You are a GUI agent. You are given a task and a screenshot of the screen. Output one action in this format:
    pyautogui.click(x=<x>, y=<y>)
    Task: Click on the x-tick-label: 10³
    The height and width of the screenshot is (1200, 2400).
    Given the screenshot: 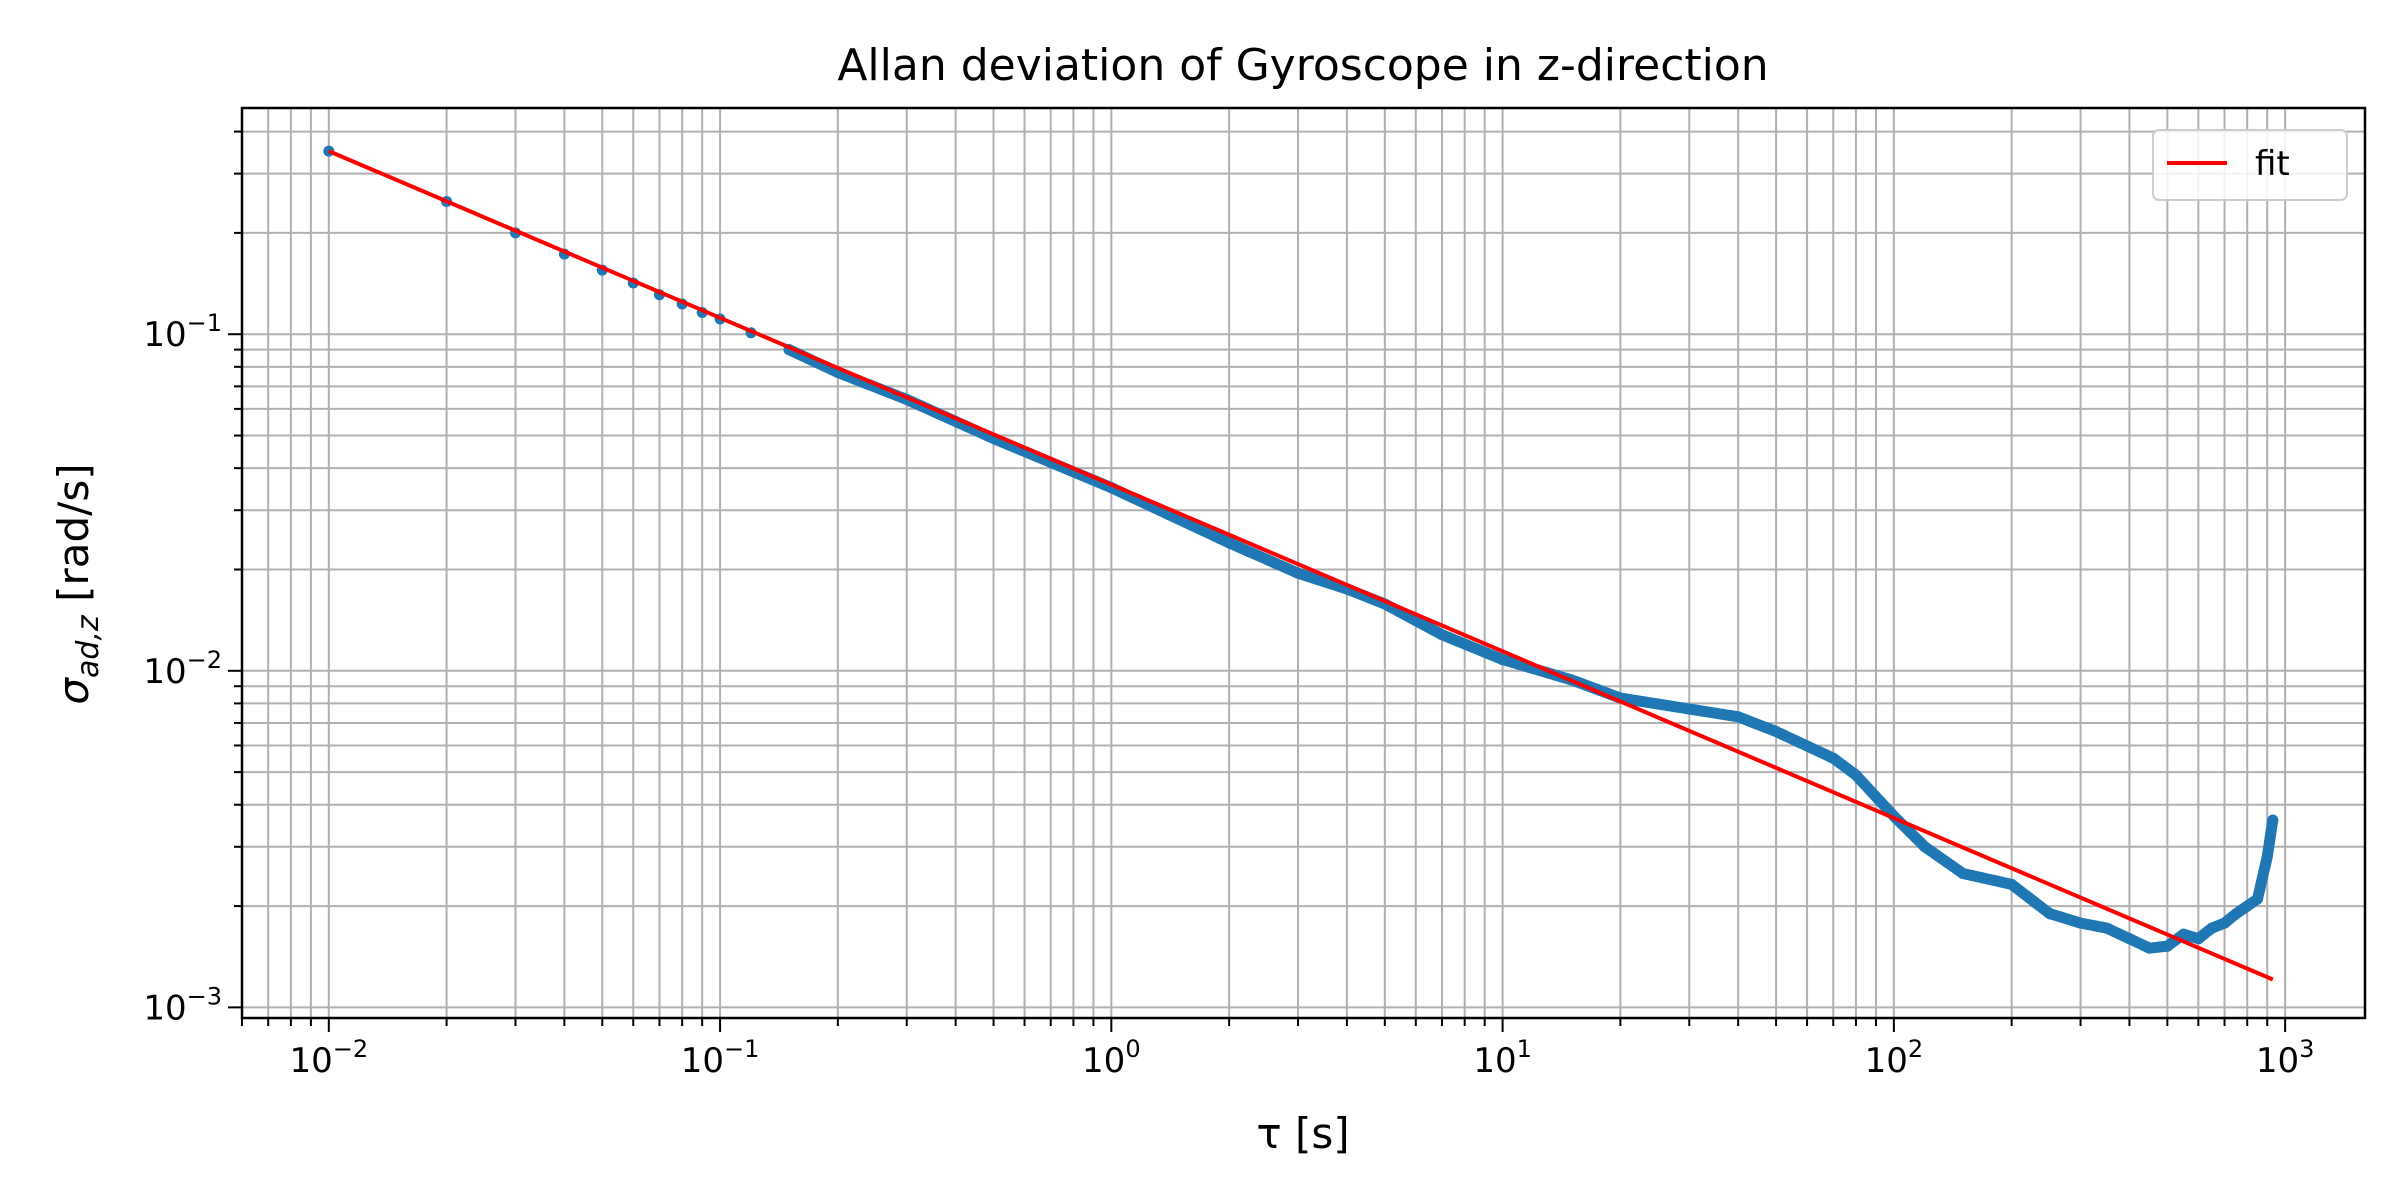 What is the action you would take?
    pyautogui.click(x=2285, y=1058)
    